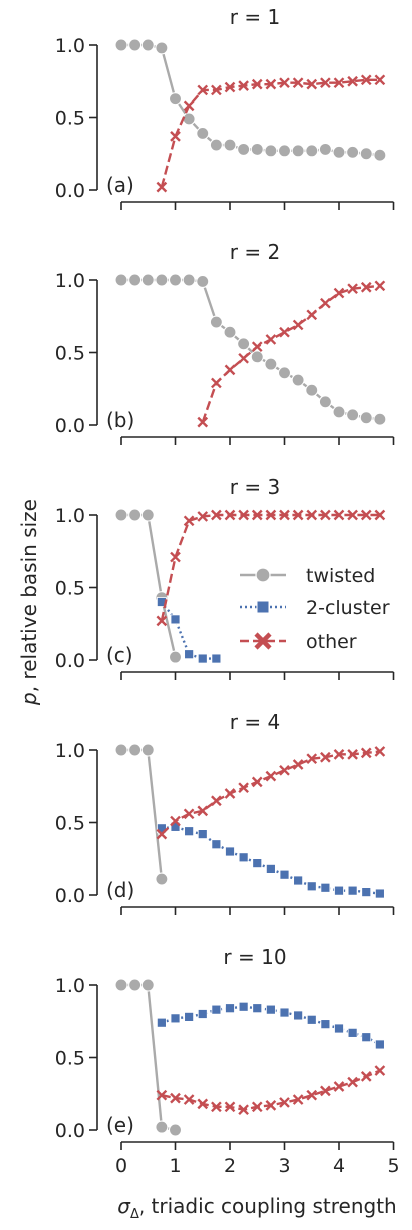  I want to click on legend-twisted-label: twisted, so click(340, 576).